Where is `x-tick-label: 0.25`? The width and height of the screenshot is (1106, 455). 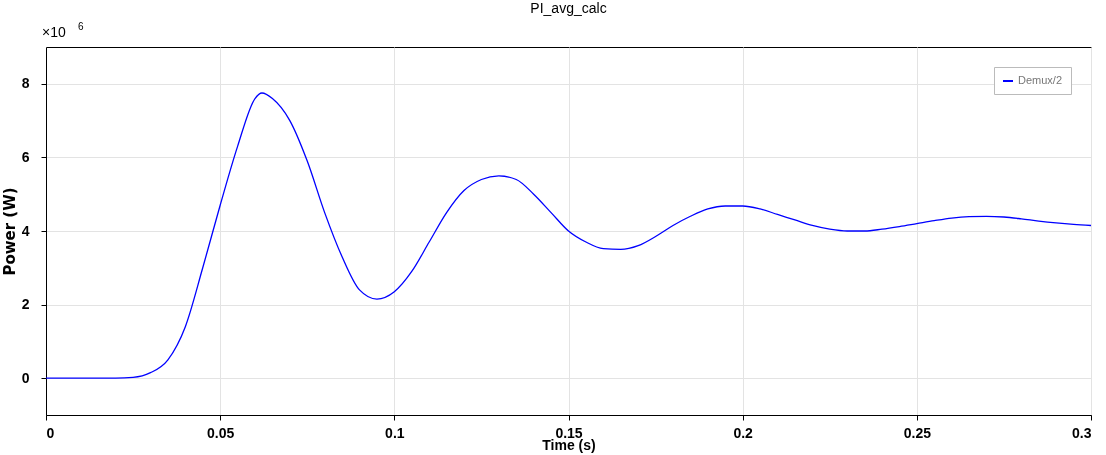
x-tick-label: 0.25 is located at coordinates (917, 432).